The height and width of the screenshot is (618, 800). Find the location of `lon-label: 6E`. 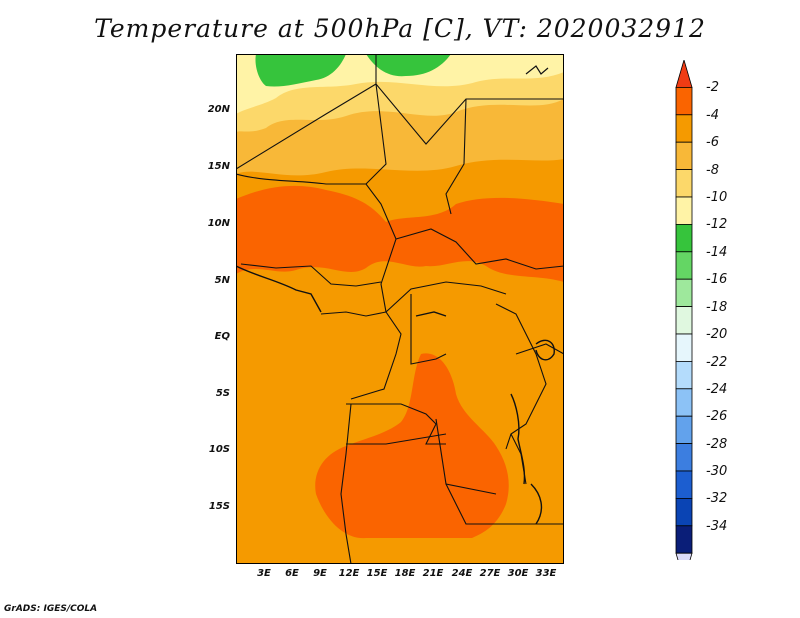

lon-label: 6E is located at coordinates (292, 573).